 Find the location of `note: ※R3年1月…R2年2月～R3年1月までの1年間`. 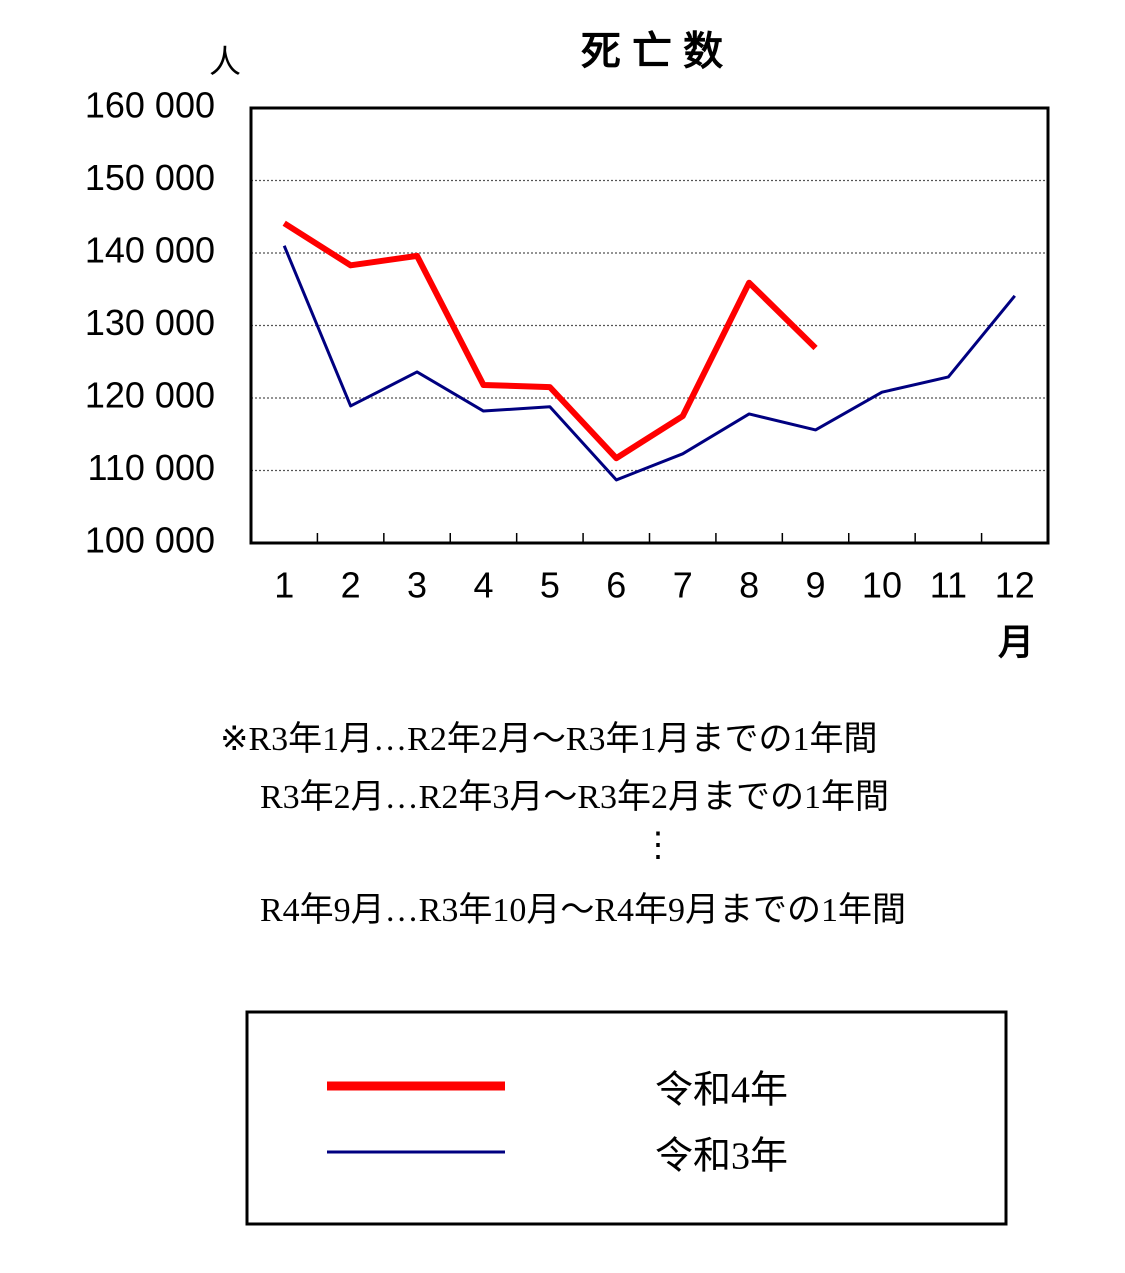

note: ※R3年1月…R2年2月～R3年1月までの1年間 is located at coordinates (549, 739).